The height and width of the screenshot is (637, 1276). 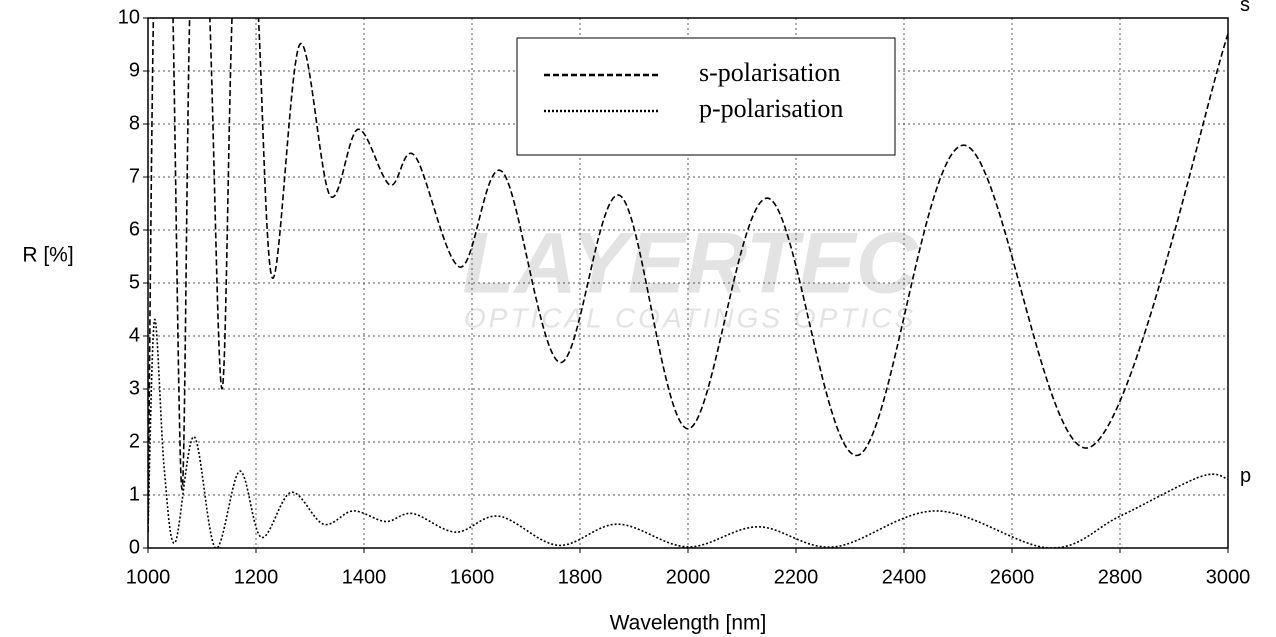 What do you see at coordinates (134, 176) in the screenshot?
I see `y-tick-label: 7` at bounding box center [134, 176].